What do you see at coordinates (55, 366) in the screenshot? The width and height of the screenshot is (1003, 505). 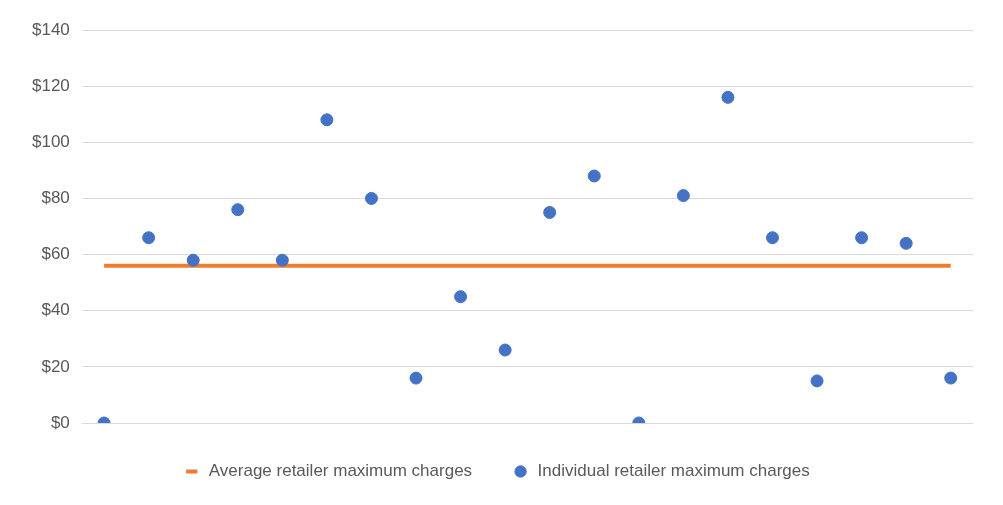 I see `y-tick-label: $20` at bounding box center [55, 366].